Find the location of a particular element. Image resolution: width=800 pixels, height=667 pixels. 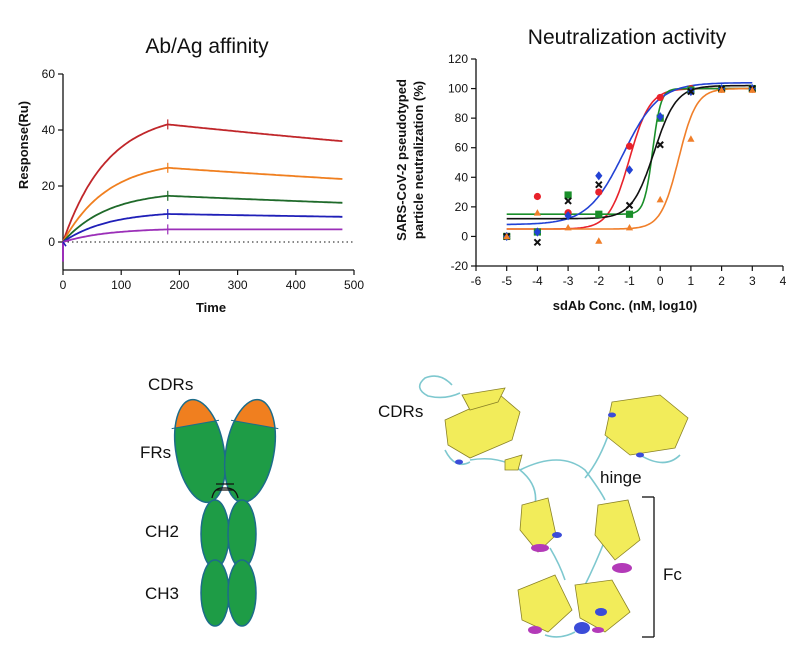

neutralization-points is located at coordinates (629, 165).